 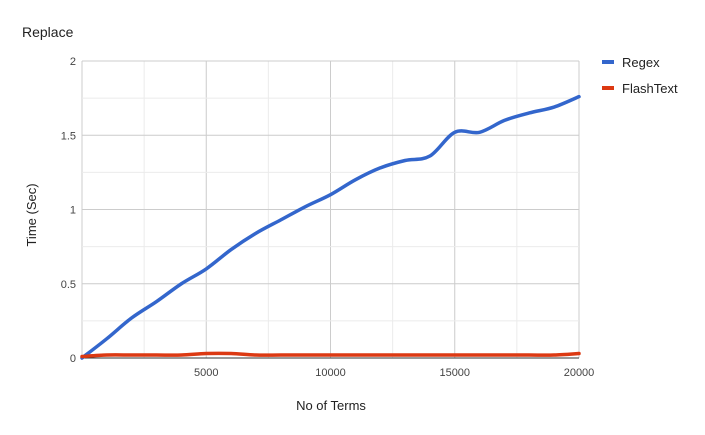 I want to click on legend-label: FlashText, so click(x=650, y=88).